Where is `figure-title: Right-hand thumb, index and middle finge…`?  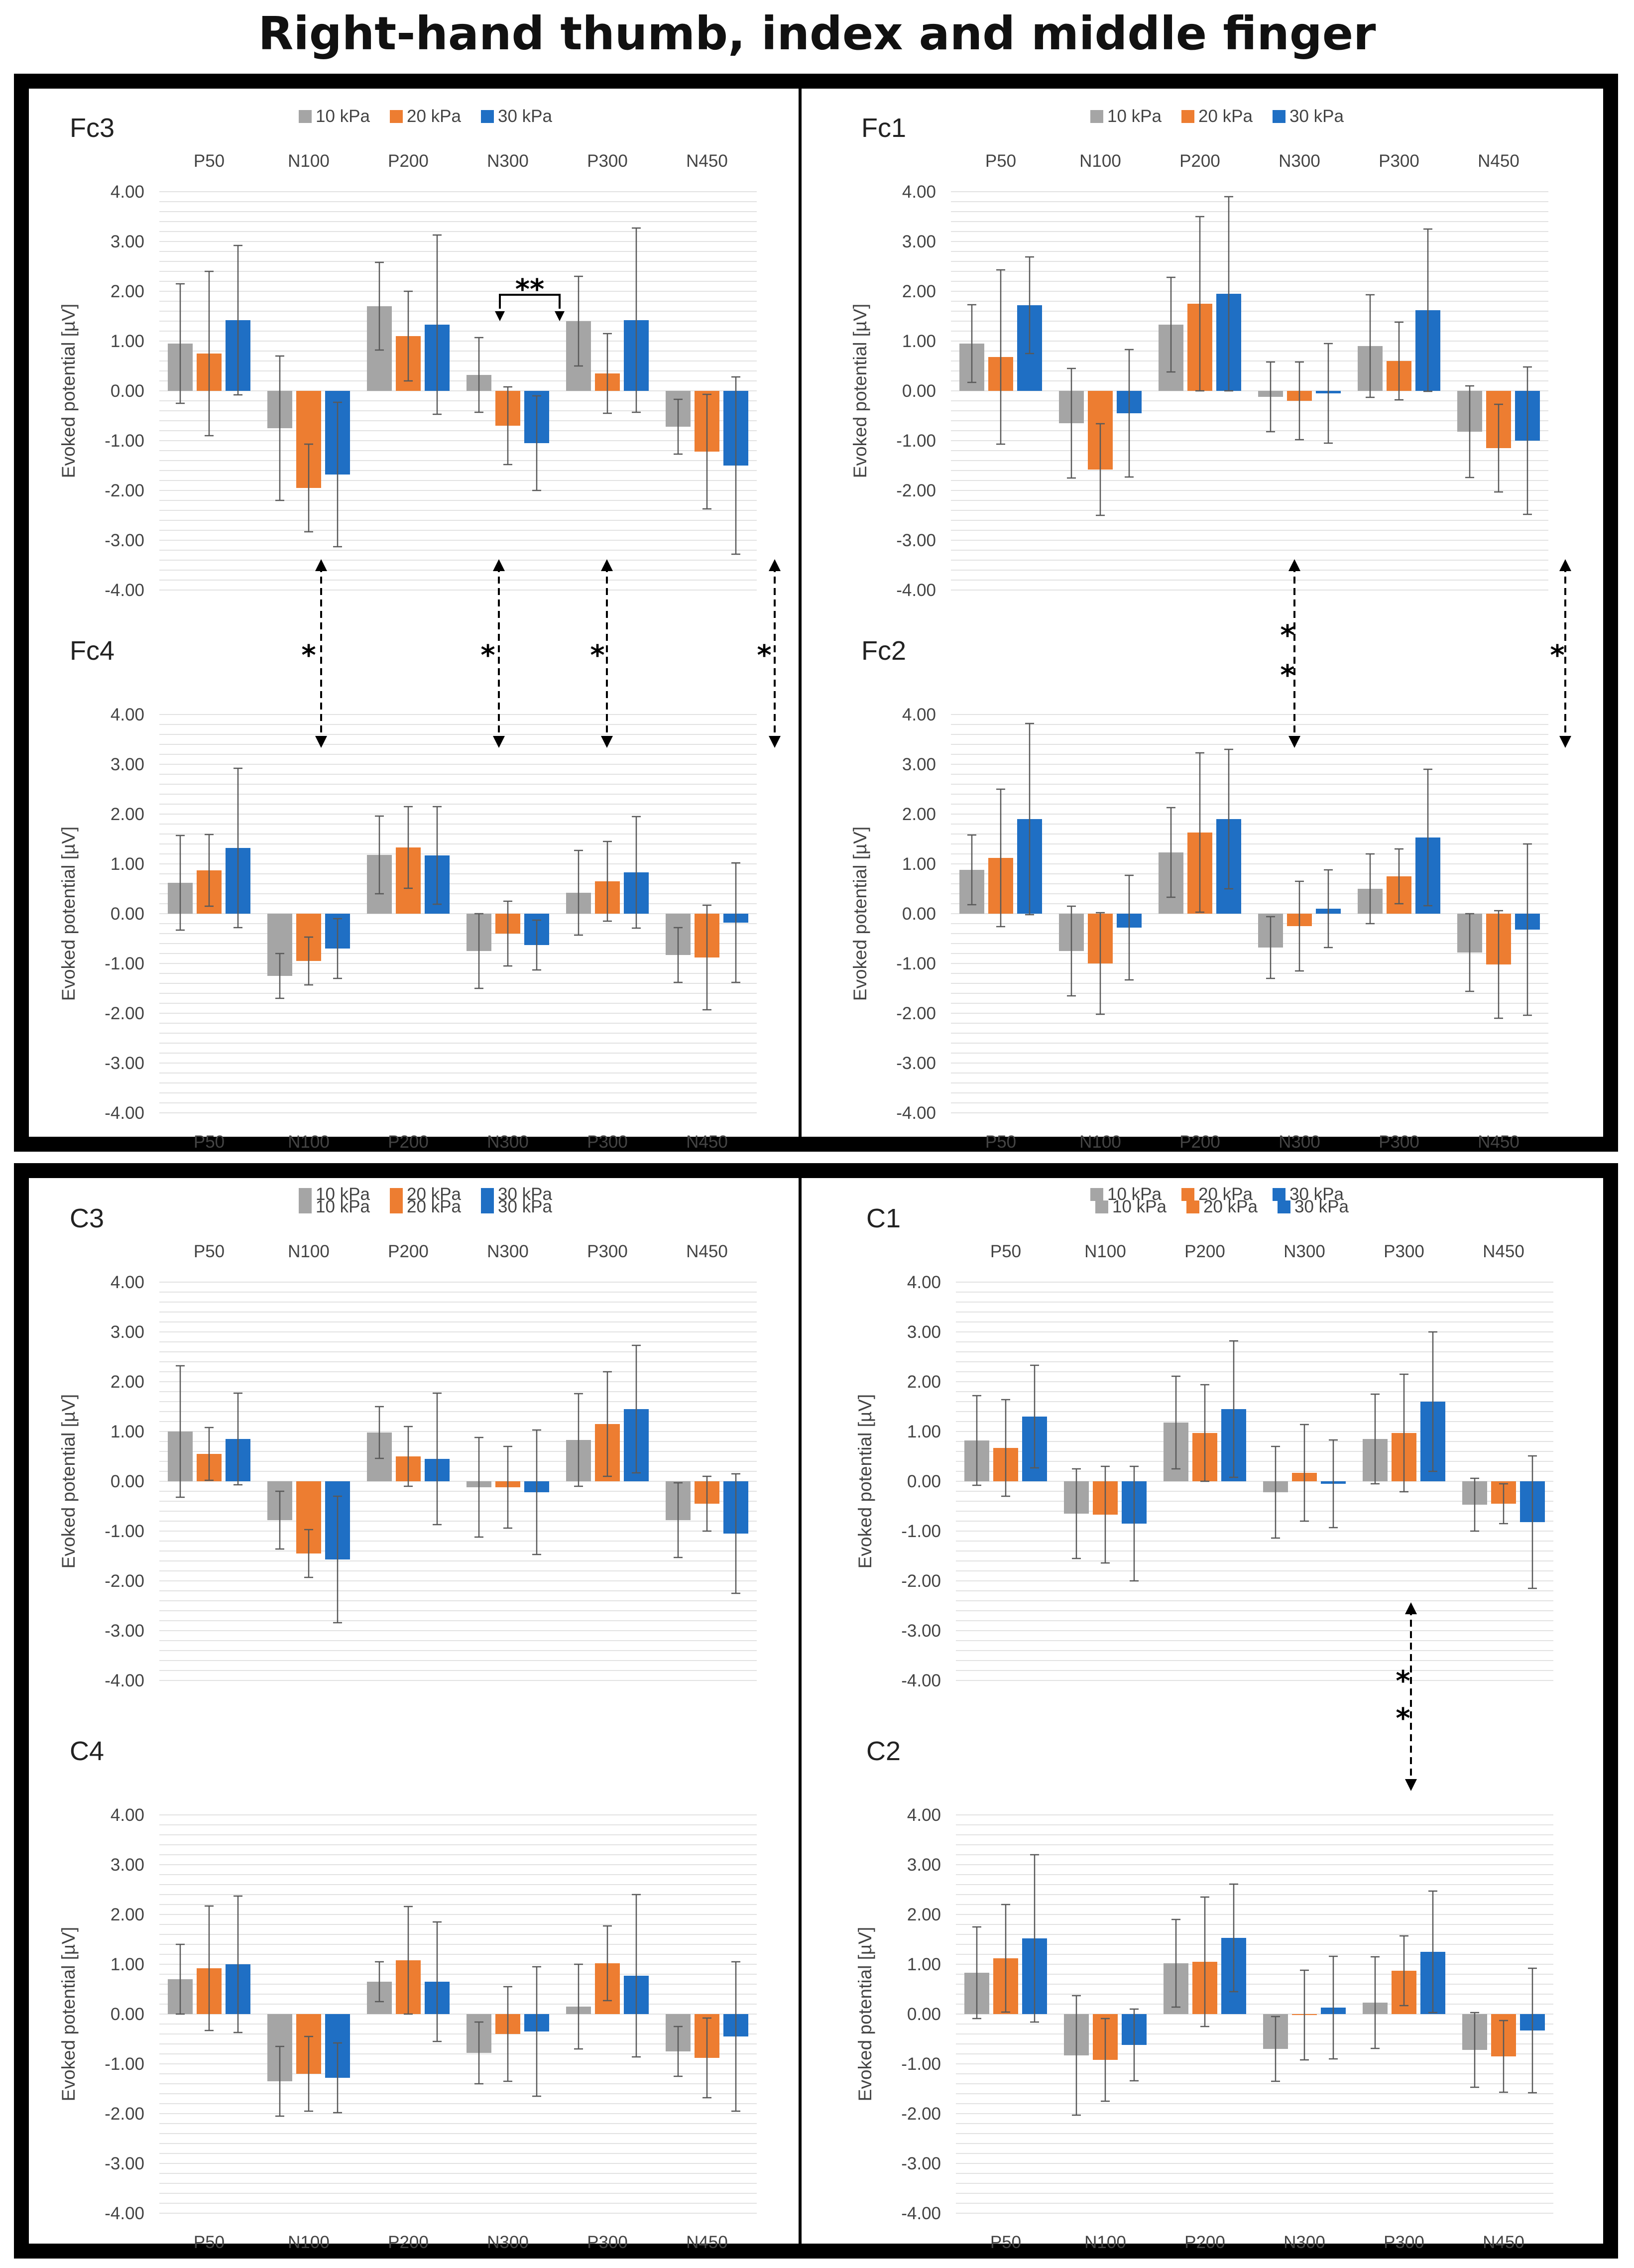
figure-title: Right-hand thumb, index and middle finge… is located at coordinates (817, 33).